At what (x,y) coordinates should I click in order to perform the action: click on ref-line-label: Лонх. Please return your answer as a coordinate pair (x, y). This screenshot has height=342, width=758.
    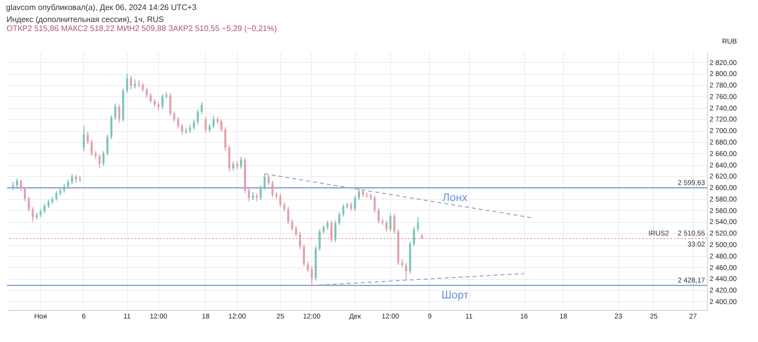
    Looking at the image, I should click on (455, 198).